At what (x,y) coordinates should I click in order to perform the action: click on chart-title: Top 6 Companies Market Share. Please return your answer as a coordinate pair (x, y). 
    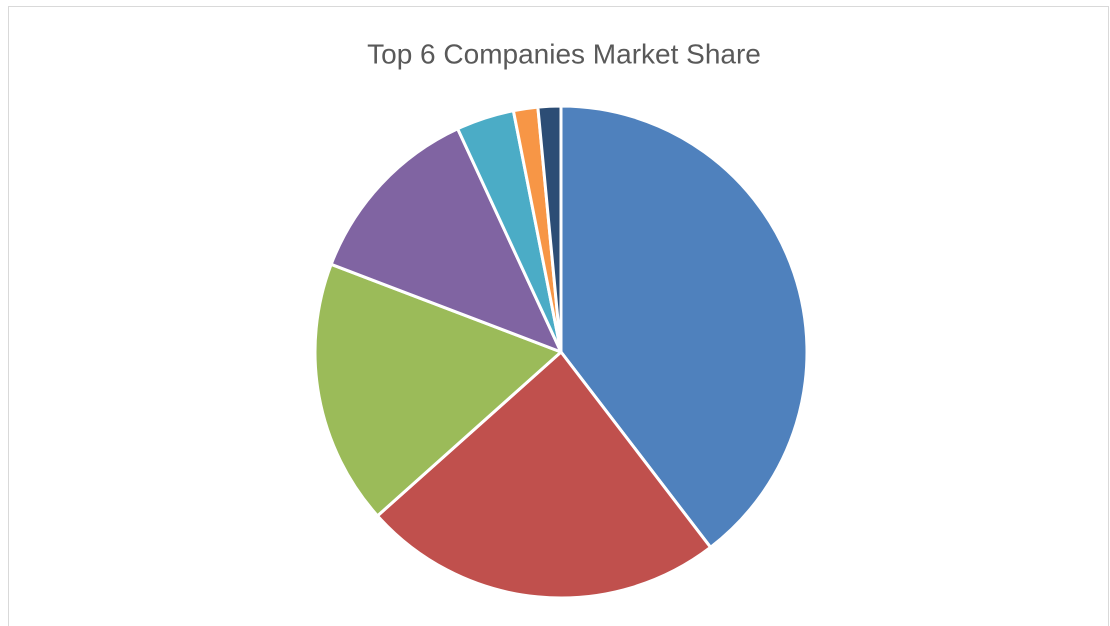
    Looking at the image, I should click on (564, 53).